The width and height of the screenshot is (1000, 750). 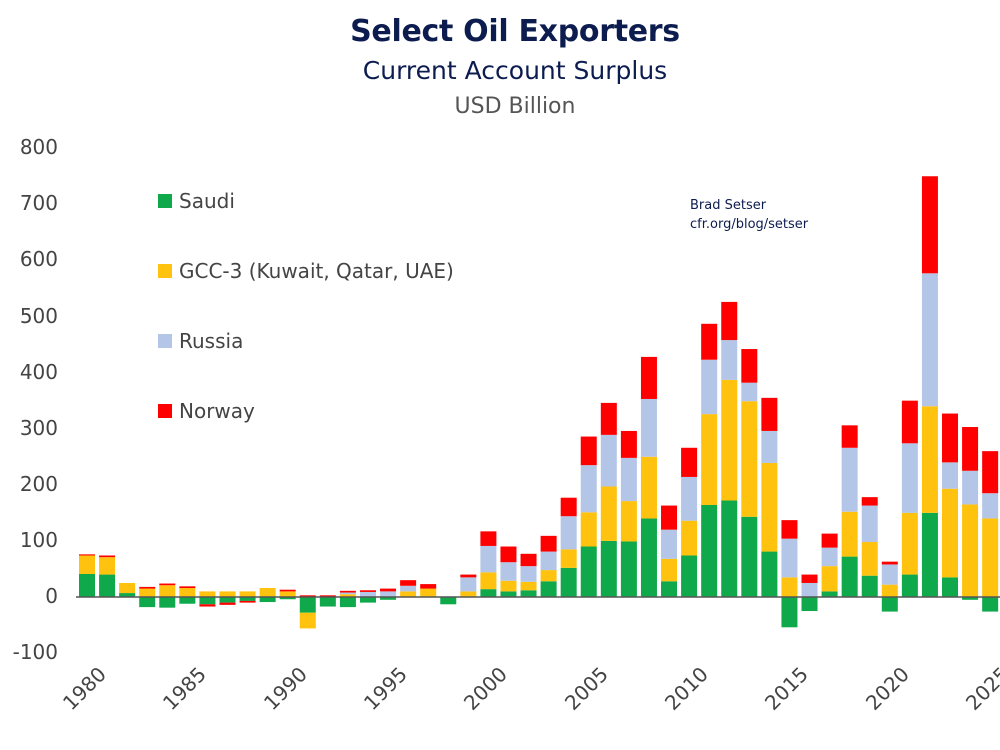 I want to click on bar-segment-saudi-2015, so click(x=789, y=612).